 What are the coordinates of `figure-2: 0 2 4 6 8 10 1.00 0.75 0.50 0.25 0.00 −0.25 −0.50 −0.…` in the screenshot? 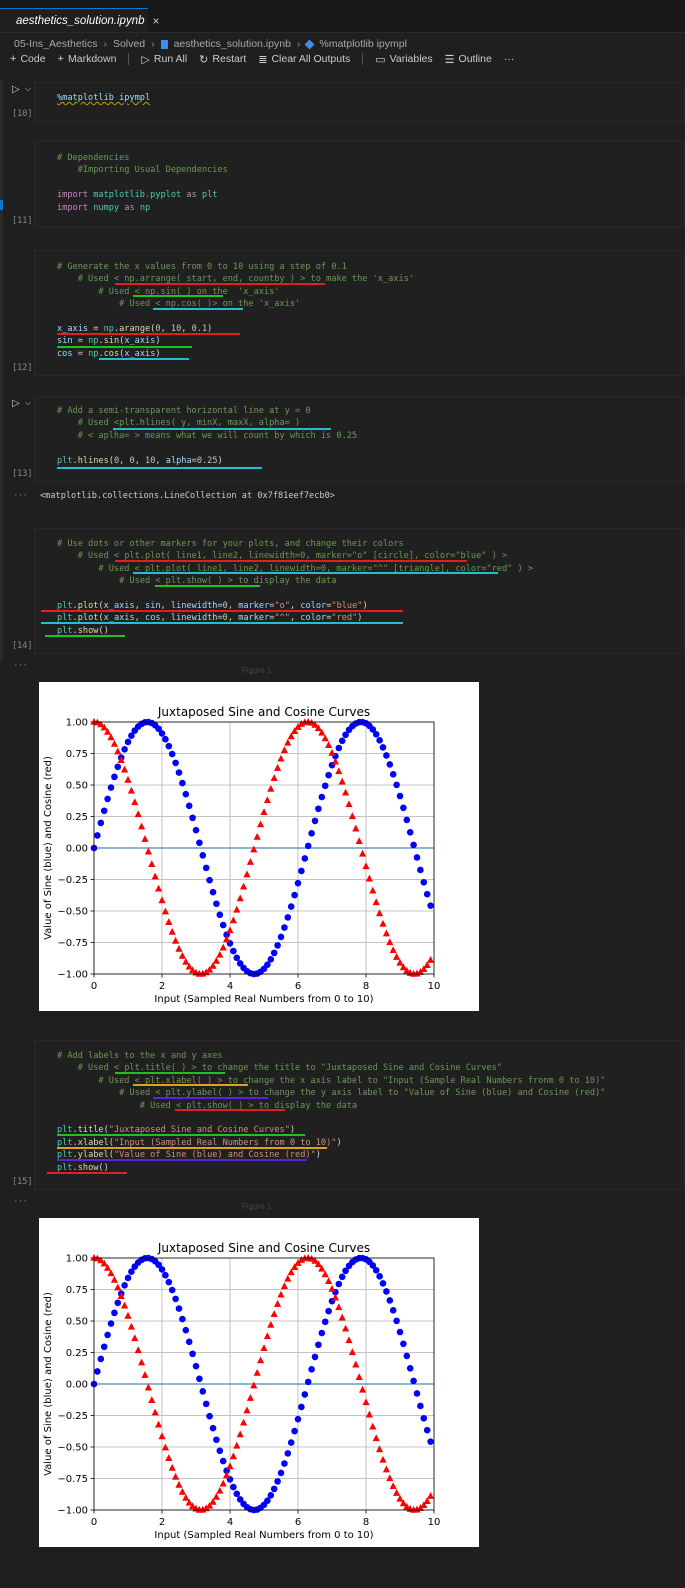 It's located at (259, 1382).